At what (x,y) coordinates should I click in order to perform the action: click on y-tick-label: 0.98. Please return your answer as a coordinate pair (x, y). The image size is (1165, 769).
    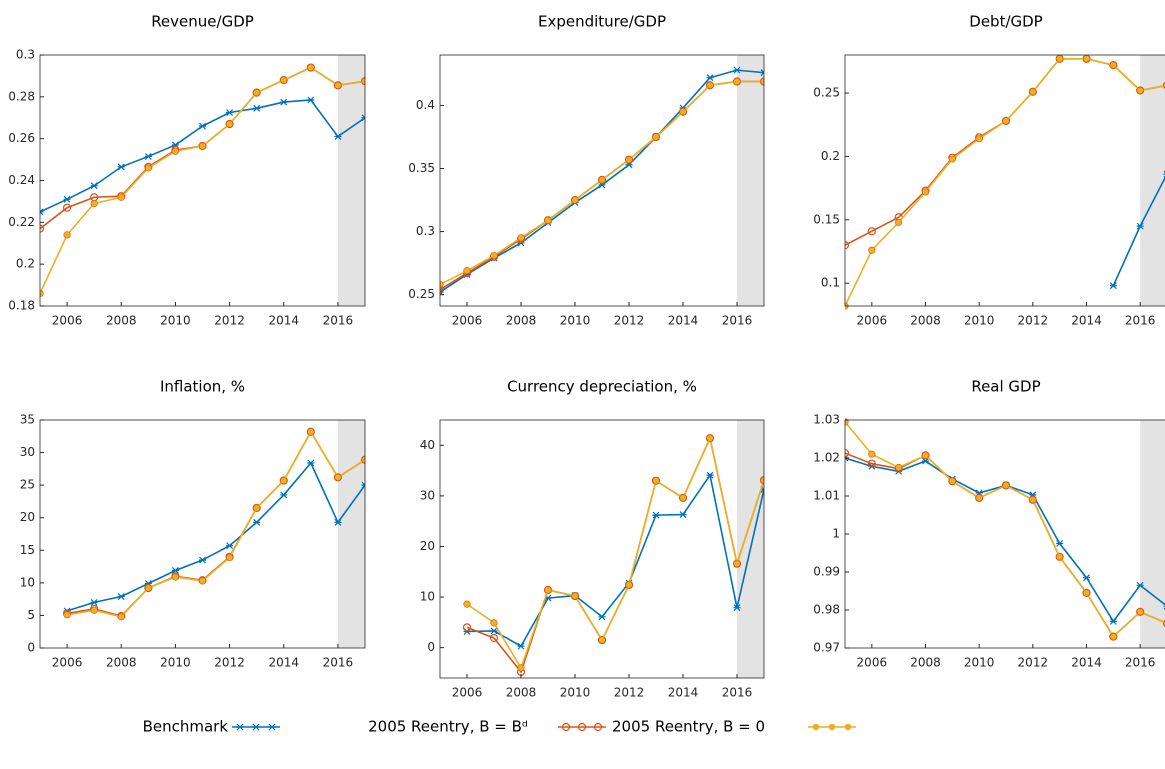
    Looking at the image, I should click on (826, 610).